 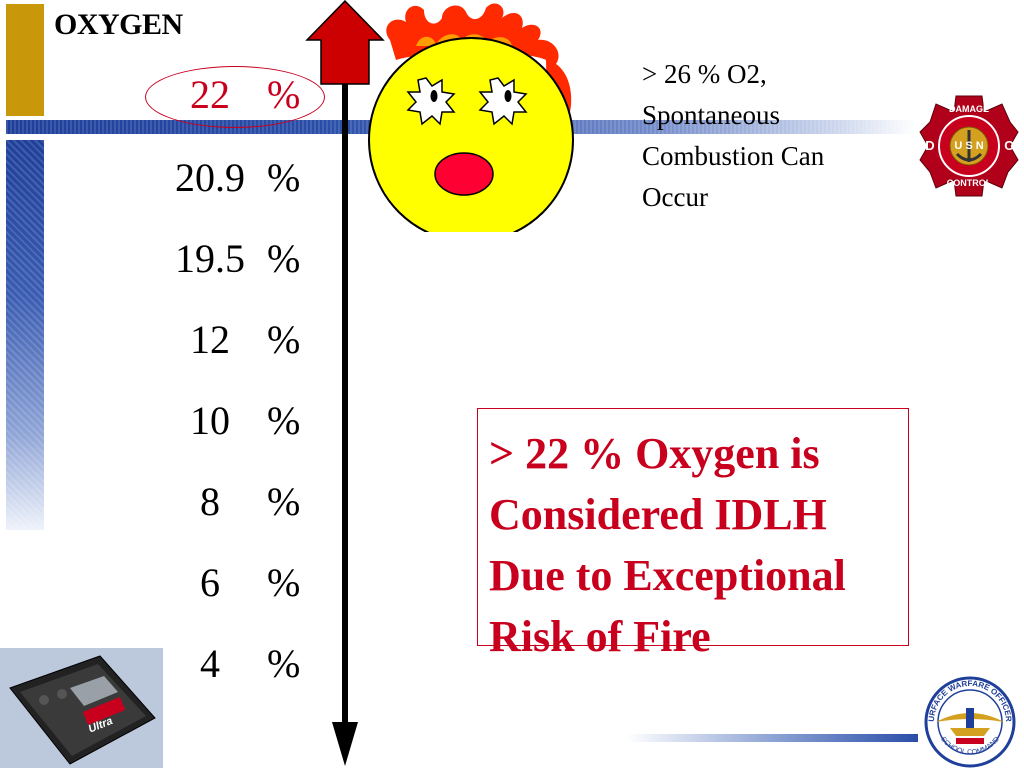 I want to click on scale-value: 4, so click(x=210, y=663).